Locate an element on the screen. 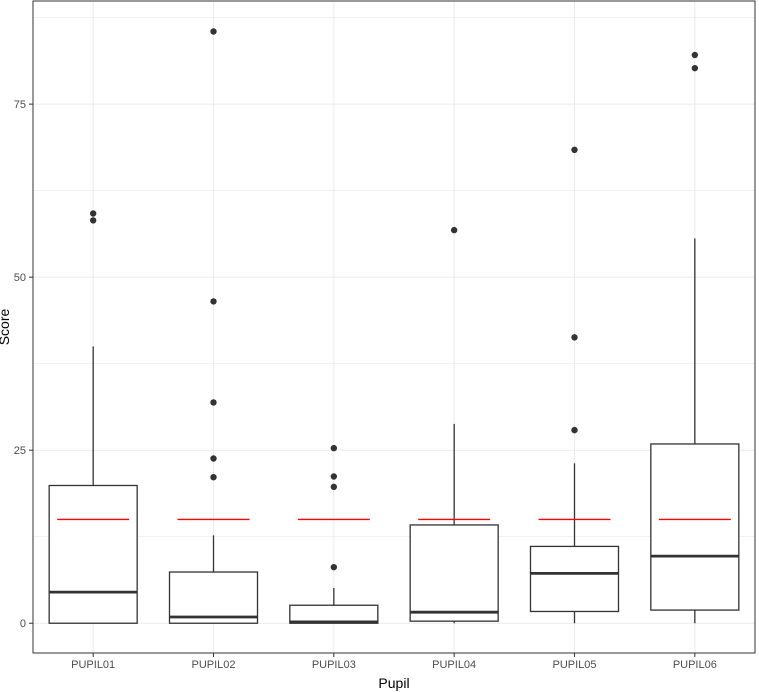  x-tick-label: PUPIL05 is located at coordinates (574, 665).